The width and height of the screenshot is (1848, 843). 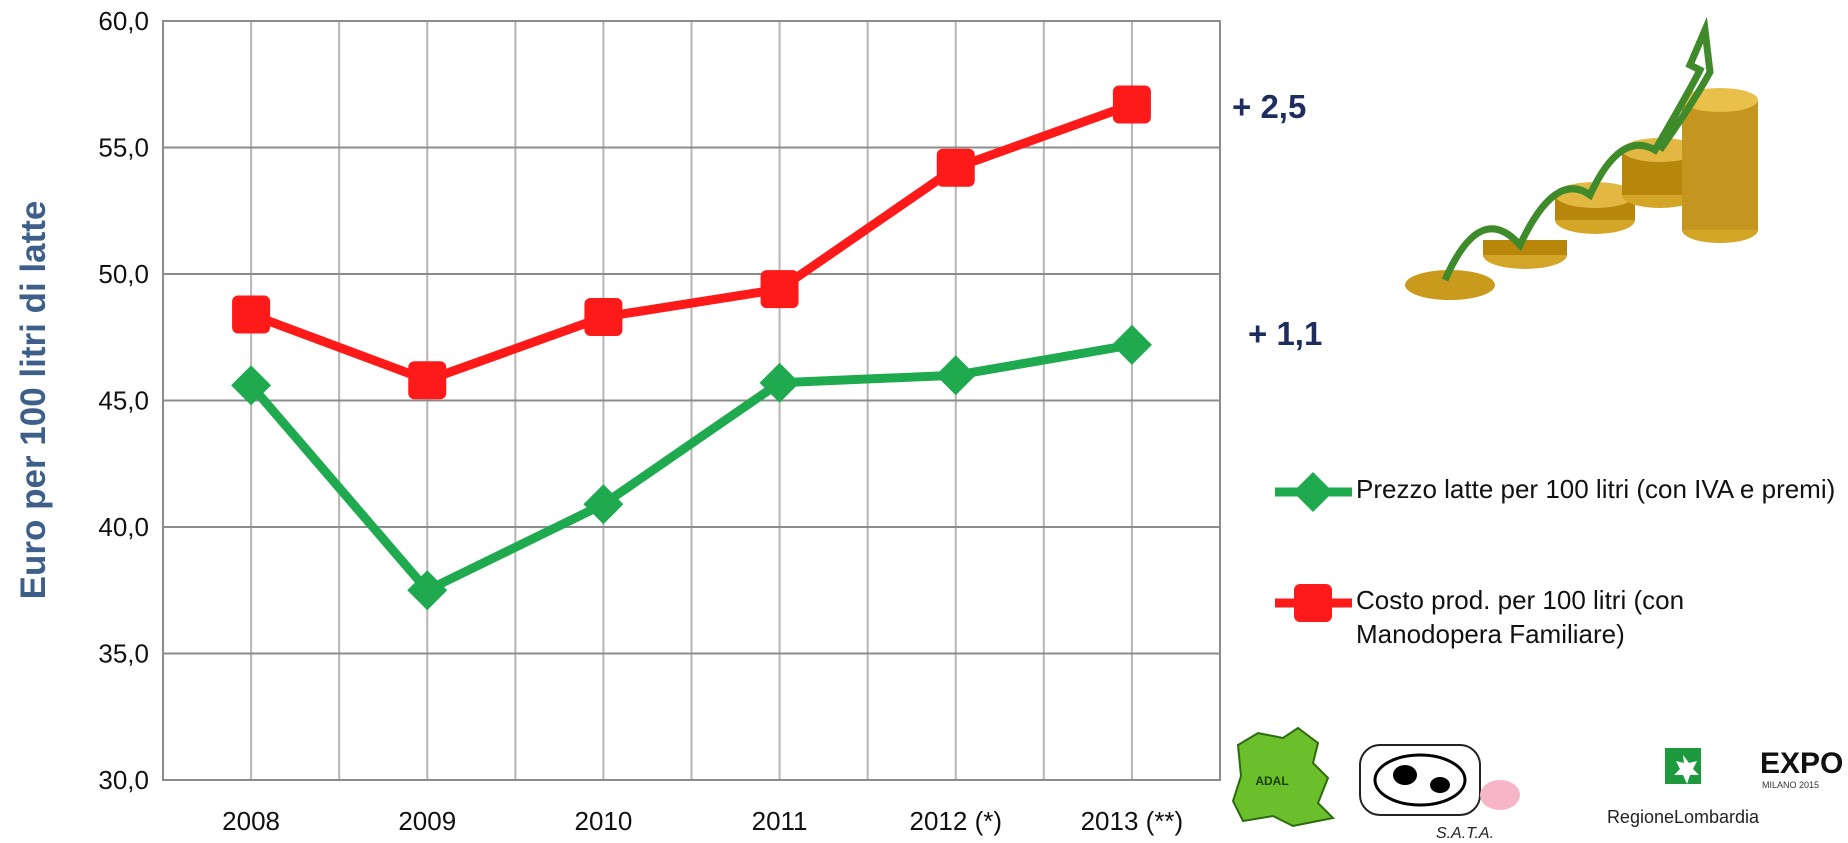 What do you see at coordinates (1285, 333) in the screenshot?
I see `annotation: + 1,1` at bounding box center [1285, 333].